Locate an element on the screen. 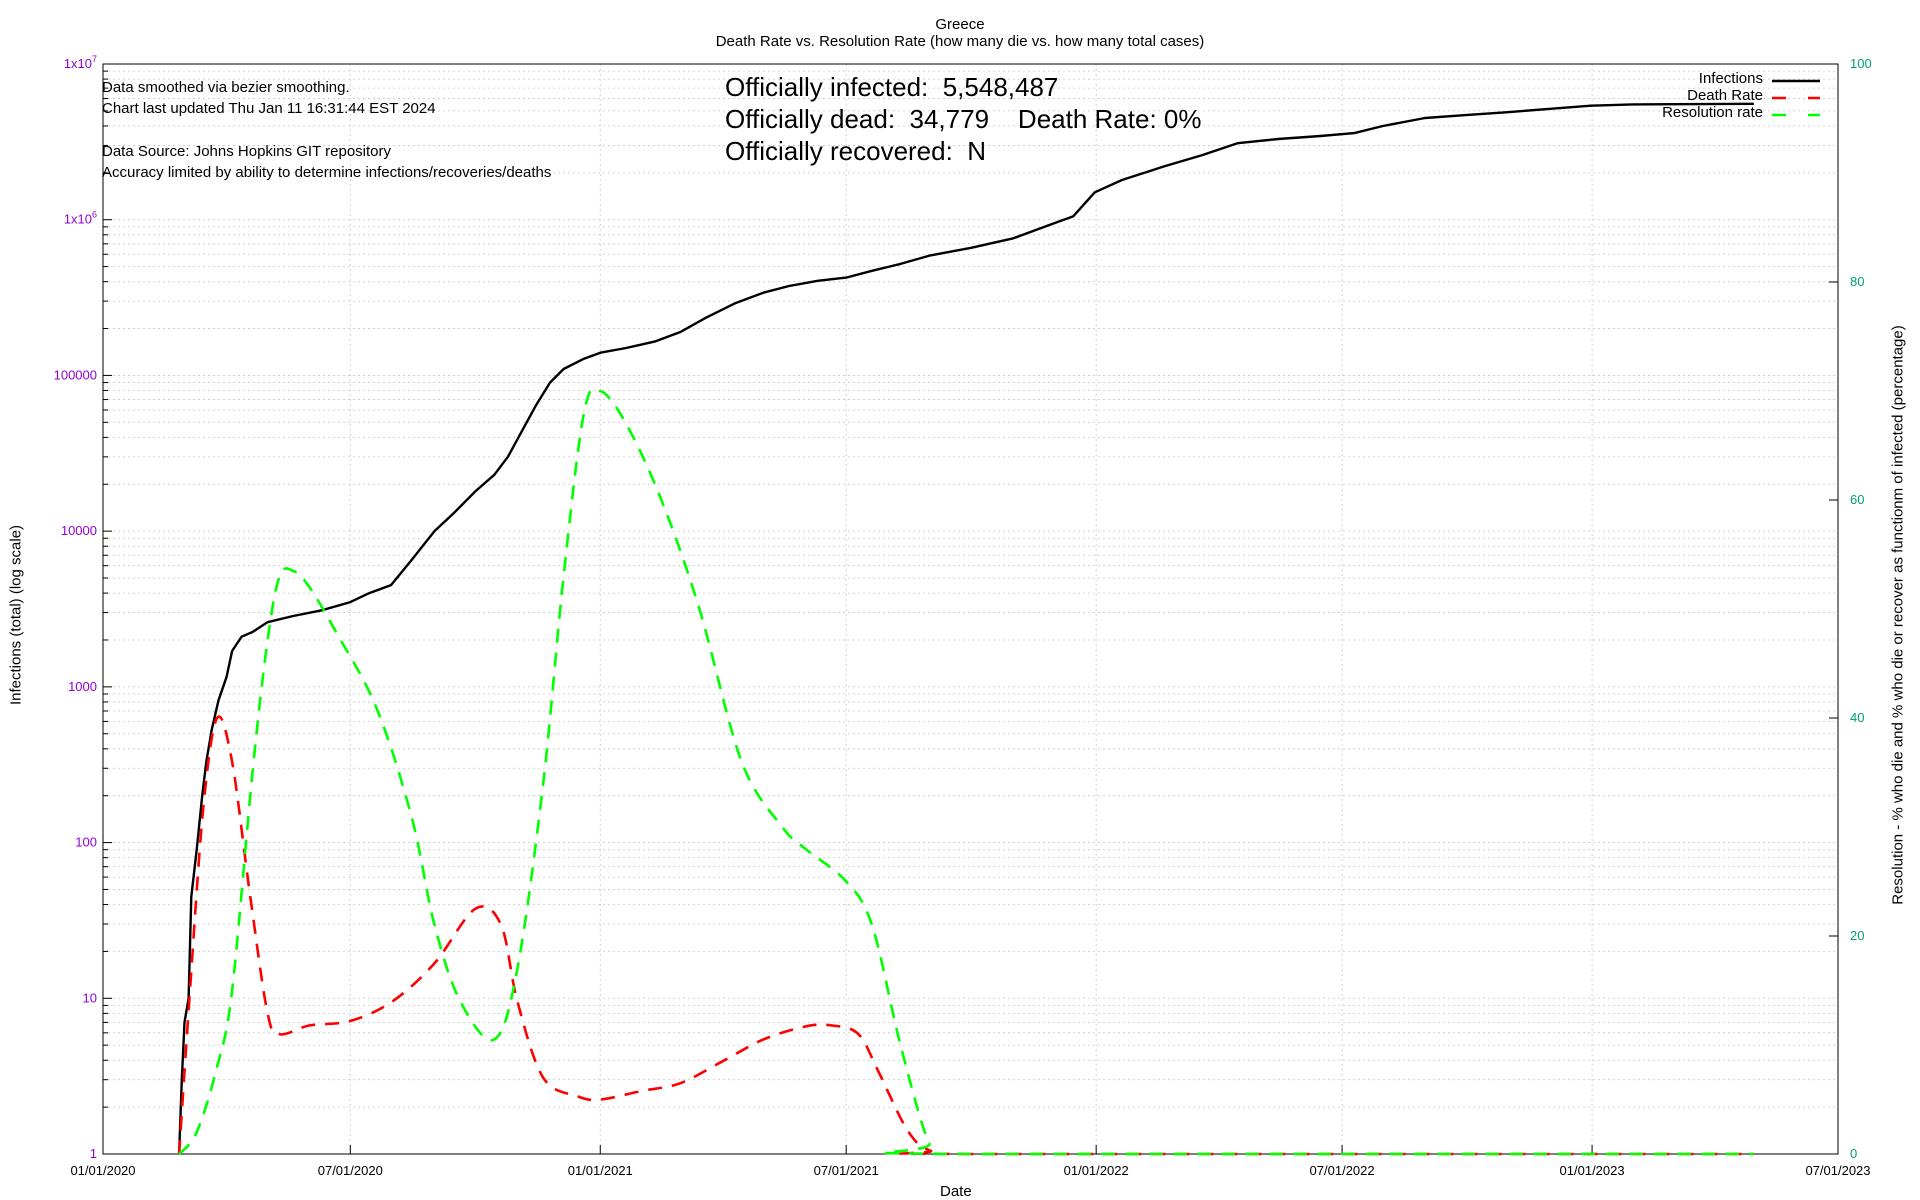  y-left-tick-label: 100 is located at coordinates (86, 842).